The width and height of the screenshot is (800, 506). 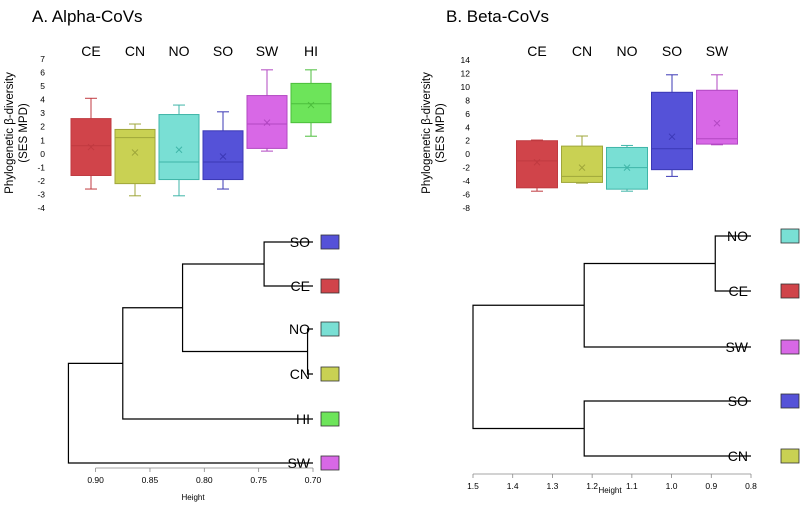 I want to click on category-label-sw: SW, so click(x=267, y=51).